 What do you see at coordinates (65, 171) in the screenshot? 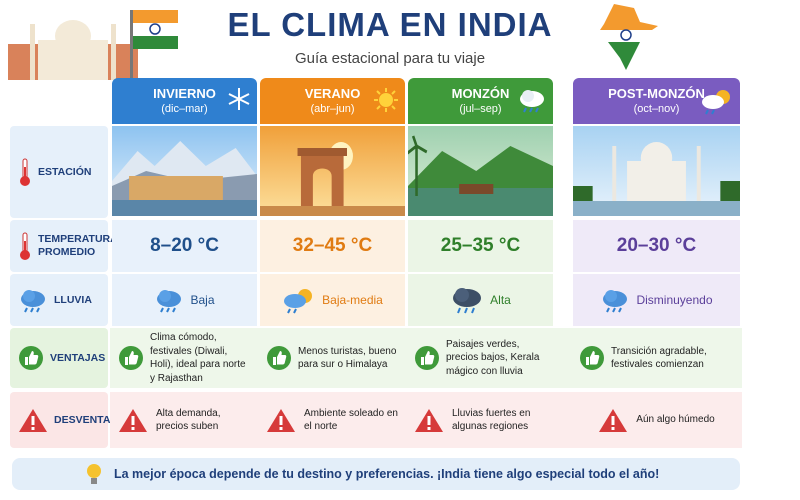
I see `row-label-text: ESTACIÓN` at bounding box center [65, 171].